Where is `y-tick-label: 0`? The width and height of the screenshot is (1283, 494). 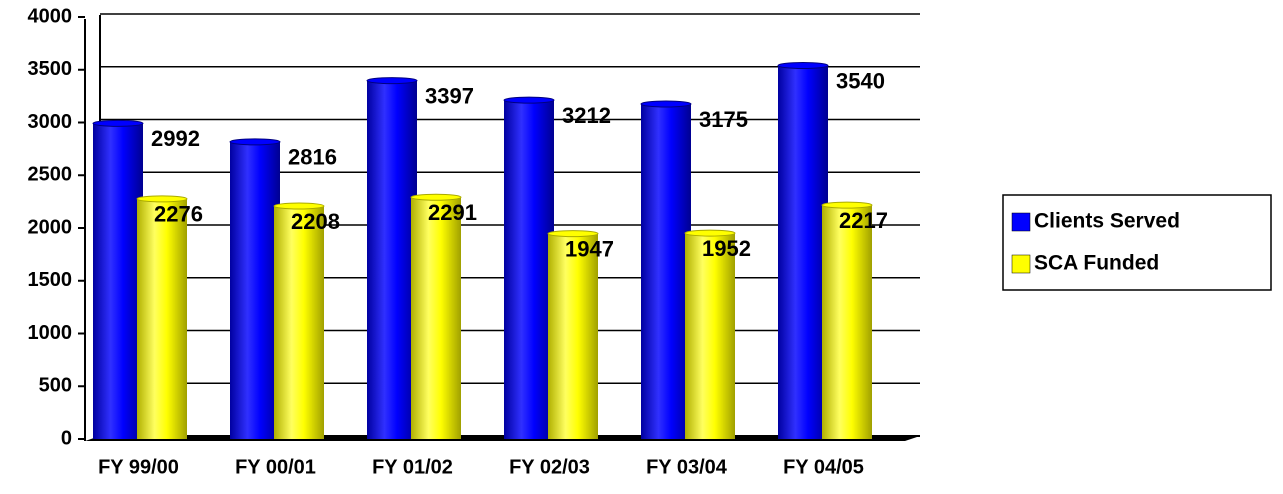
y-tick-label: 0 is located at coordinates (66, 438).